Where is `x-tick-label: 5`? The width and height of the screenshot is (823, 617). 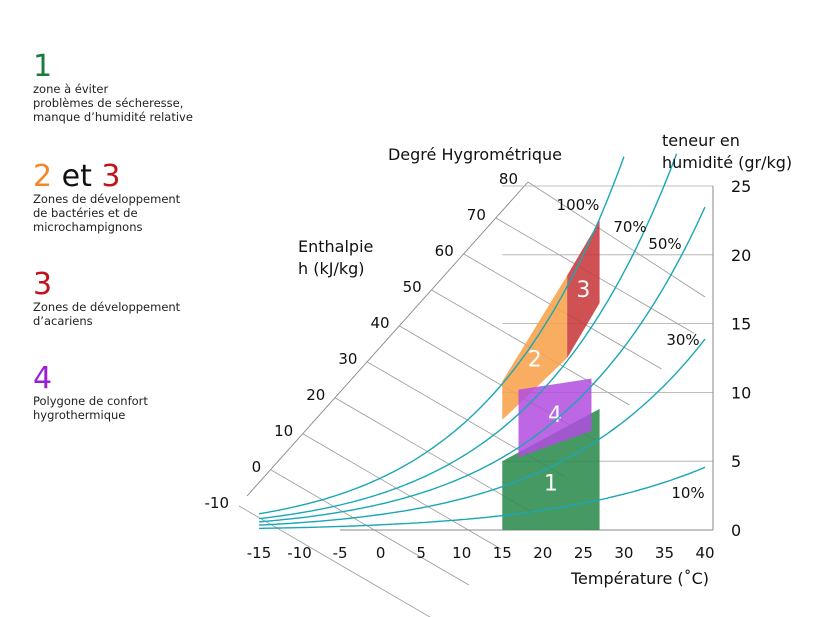 x-tick-label: 5 is located at coordinates (421, 553).